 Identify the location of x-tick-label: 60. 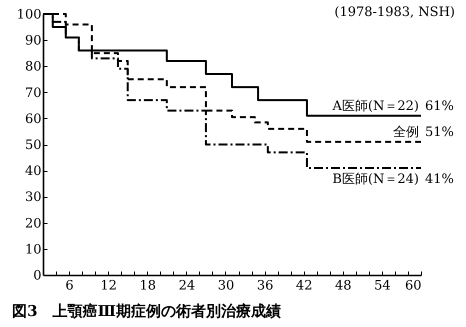
(413, 286).